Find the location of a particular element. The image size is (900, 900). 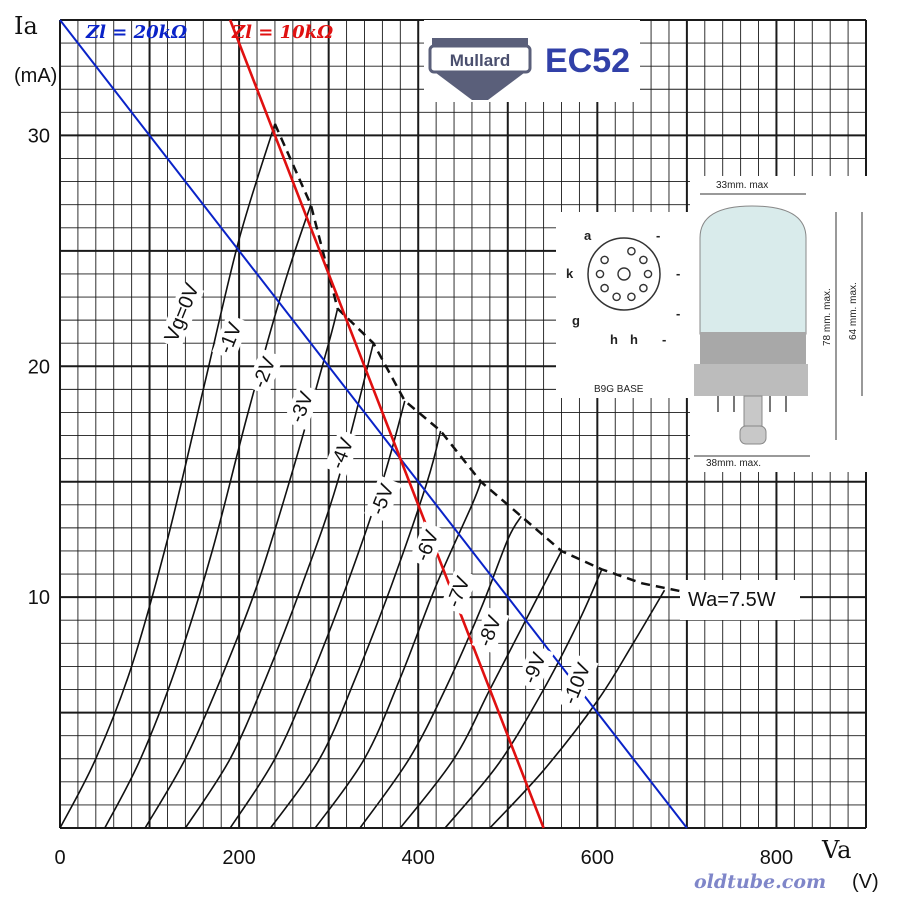

pin-label-k: k is located at coordinates (570, 273).